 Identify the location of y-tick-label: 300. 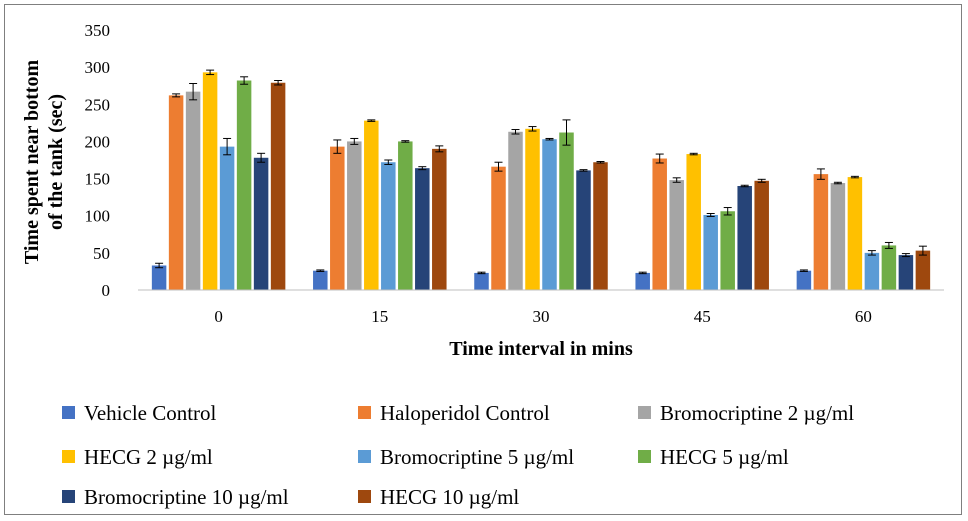
(98, 67).